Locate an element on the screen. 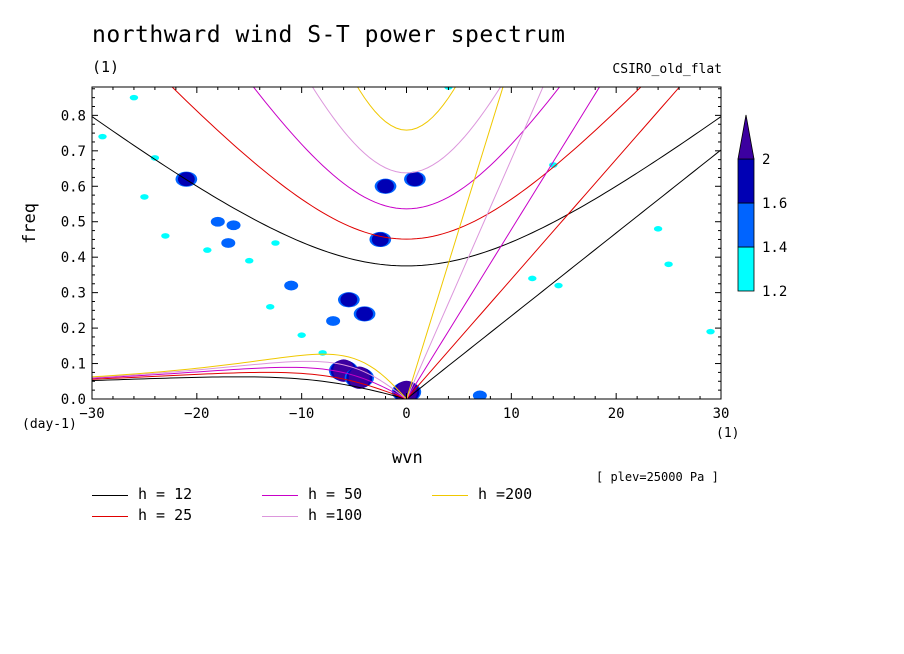 Image resolution: width=904 pixels, height=654 pixels. colorbar: 1.2 1.4 1.6 2 is located at coordinates (762, 207).